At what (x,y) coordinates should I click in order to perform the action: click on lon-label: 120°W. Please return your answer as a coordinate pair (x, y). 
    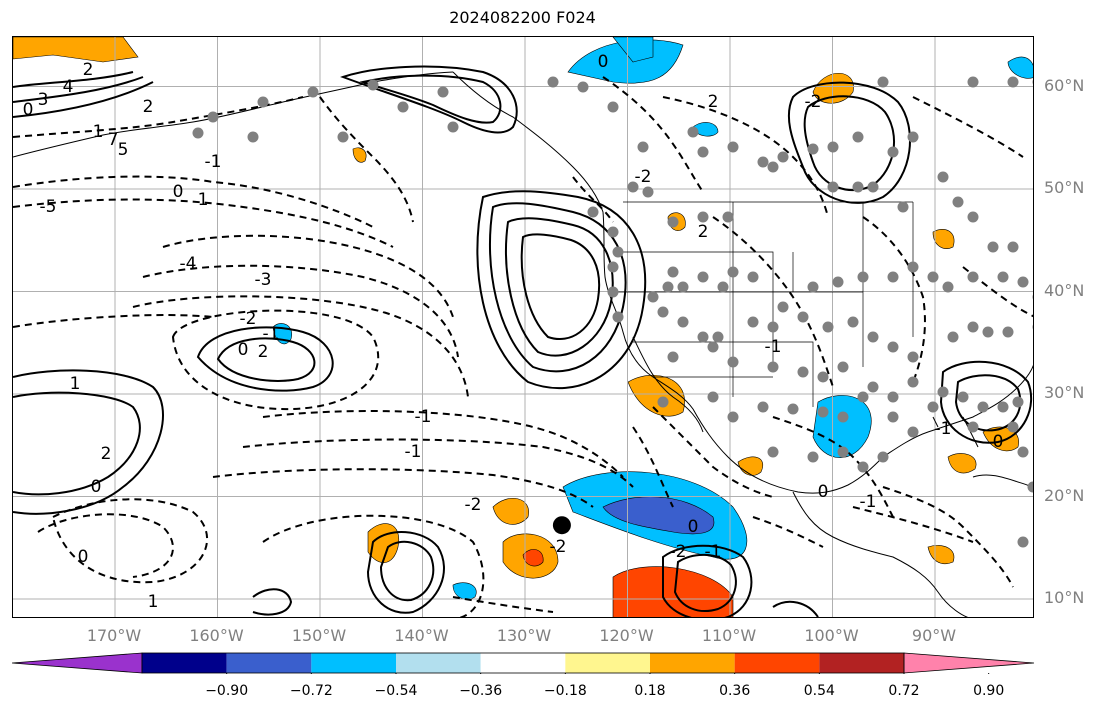
    Looking at the image, I should click on (626, 635).